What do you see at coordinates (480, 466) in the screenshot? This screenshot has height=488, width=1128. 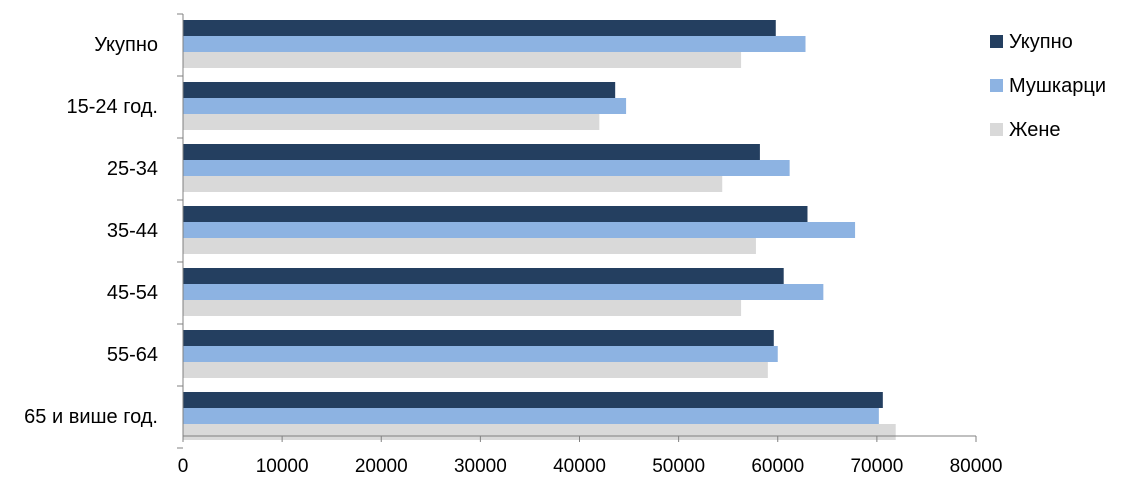 I see `x-tick-label: 30000` at bounding box center [480, 466].